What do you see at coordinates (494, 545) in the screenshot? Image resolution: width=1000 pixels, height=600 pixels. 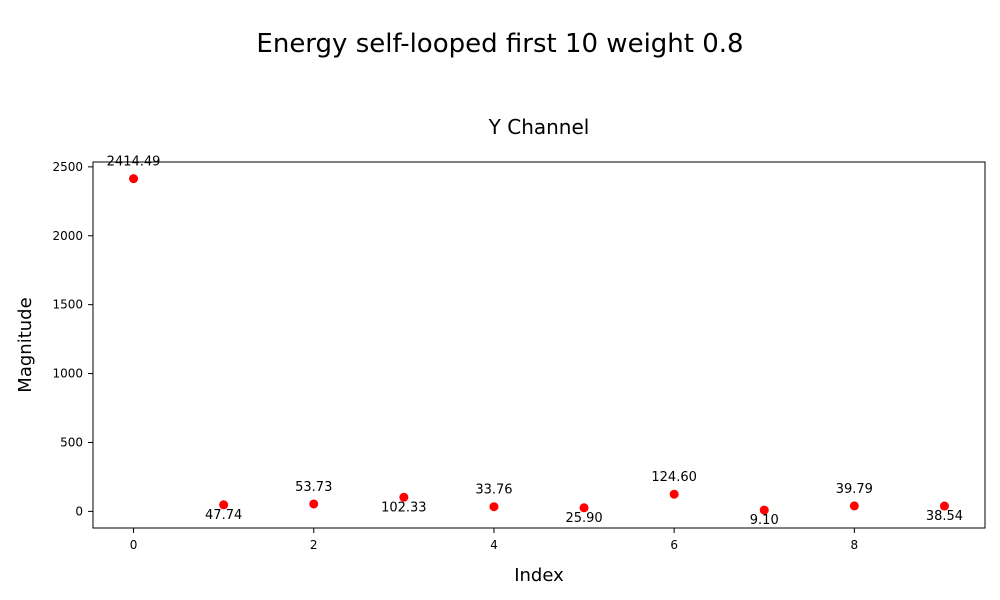 I see `x-tick-label: 4` at bounding box center [494, 545].